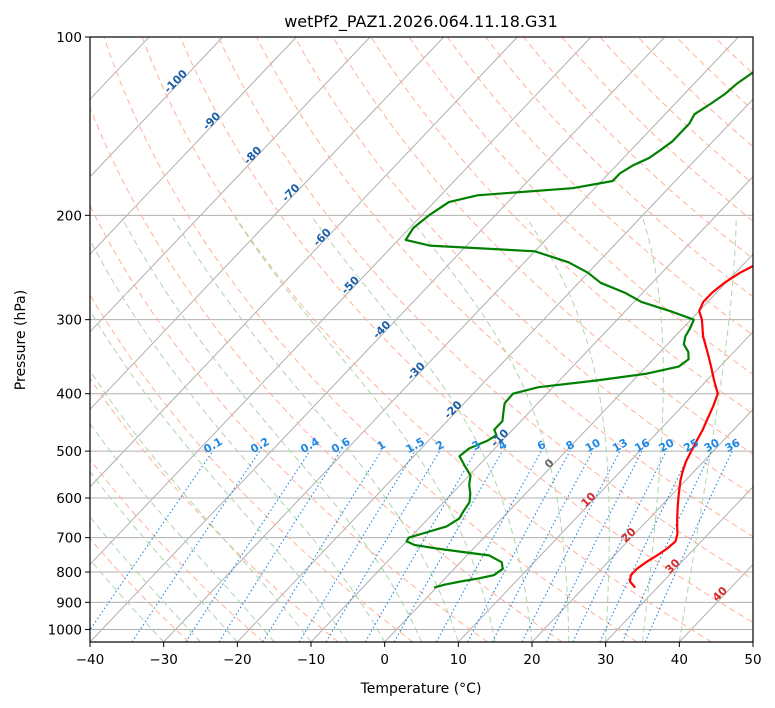 The height and width of the screenshot is (708, 775). I want to click on moist-adiabat-label: 30, so click(673, 566).